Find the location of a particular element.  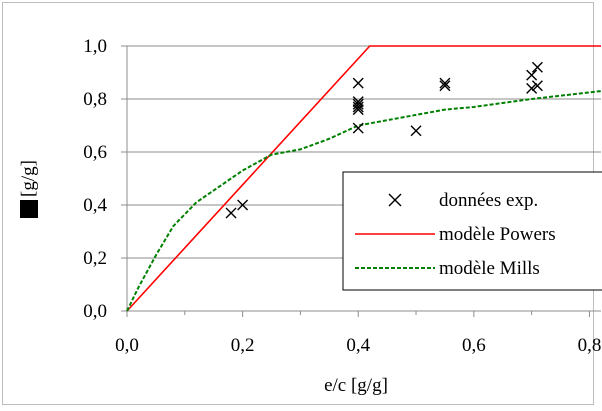

y-tick-label: 0,4 is located at coordinates (95, 205).